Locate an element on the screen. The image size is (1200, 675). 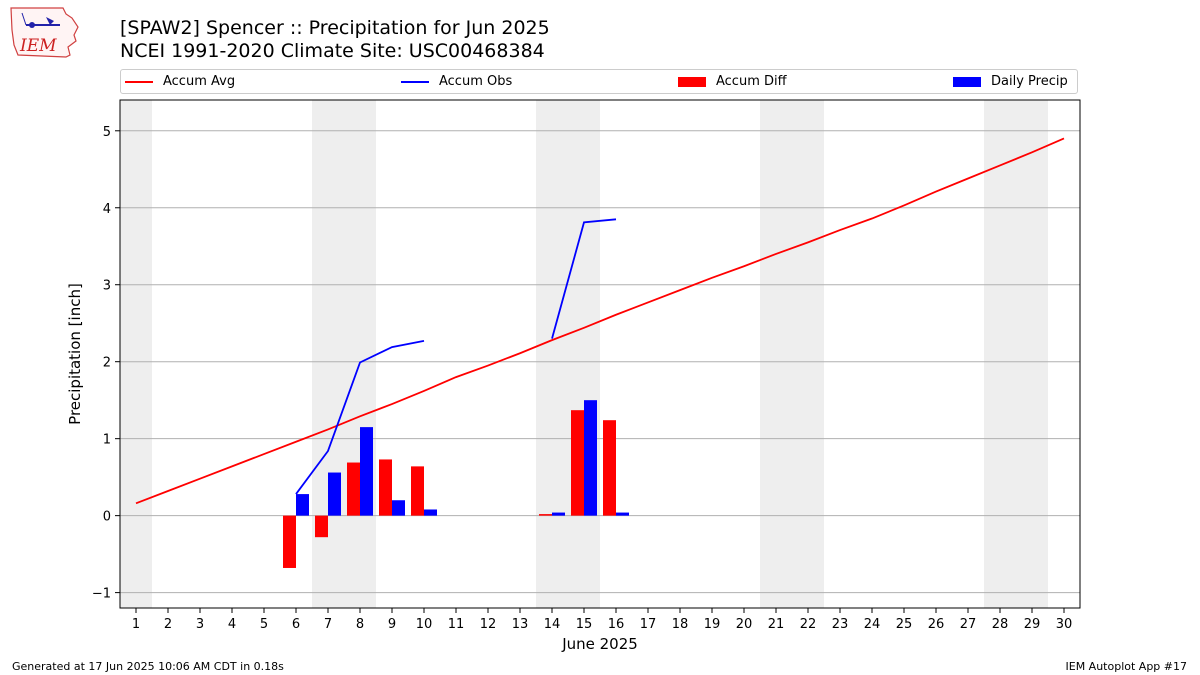
x-tick-label-20: 20 is located at coordinates (744, 624).